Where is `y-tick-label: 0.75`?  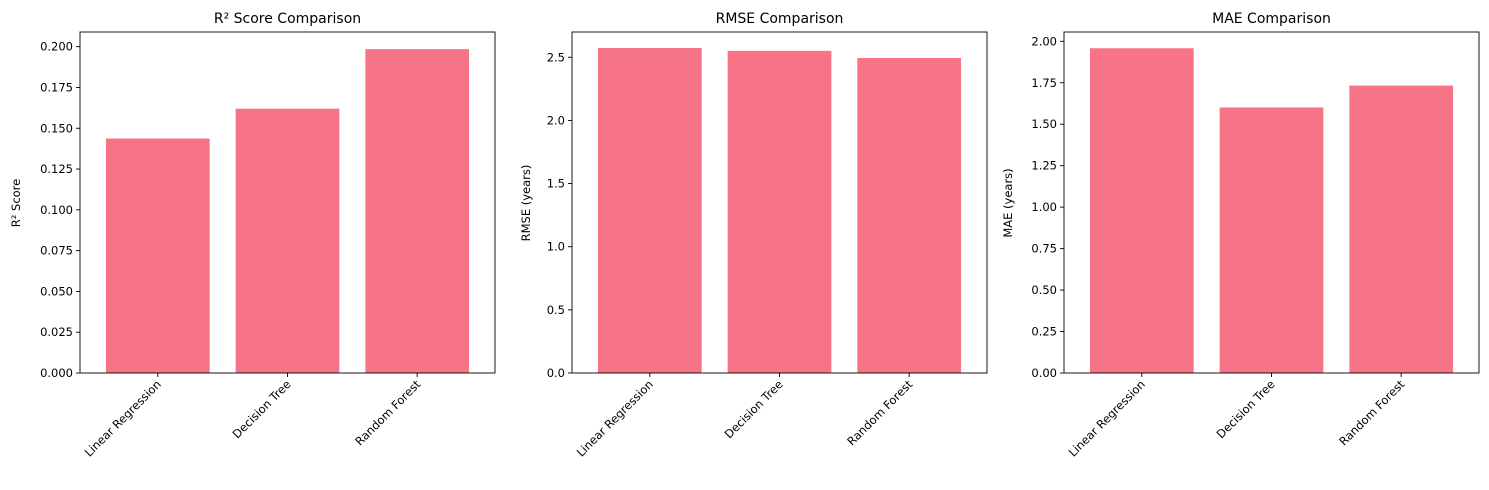 y-tick-label: 0.75 is located at coordinates (1044, 249).